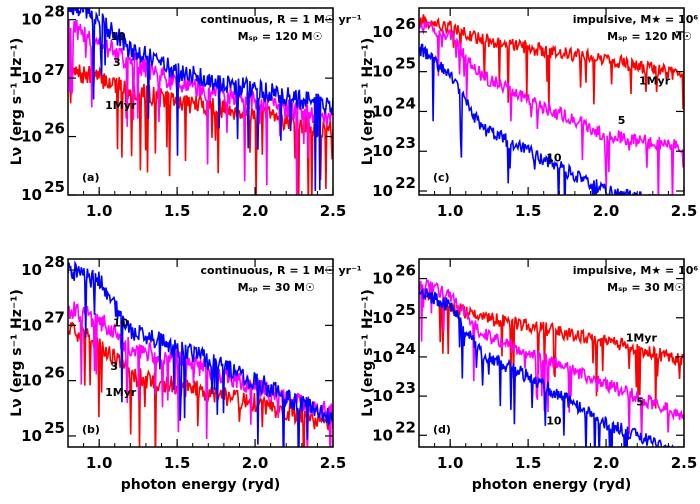  What do you see at coordinates (405, 427) in the screenshot?
I see `y-tick-exponent: 22` at bounding box center [405, 427].